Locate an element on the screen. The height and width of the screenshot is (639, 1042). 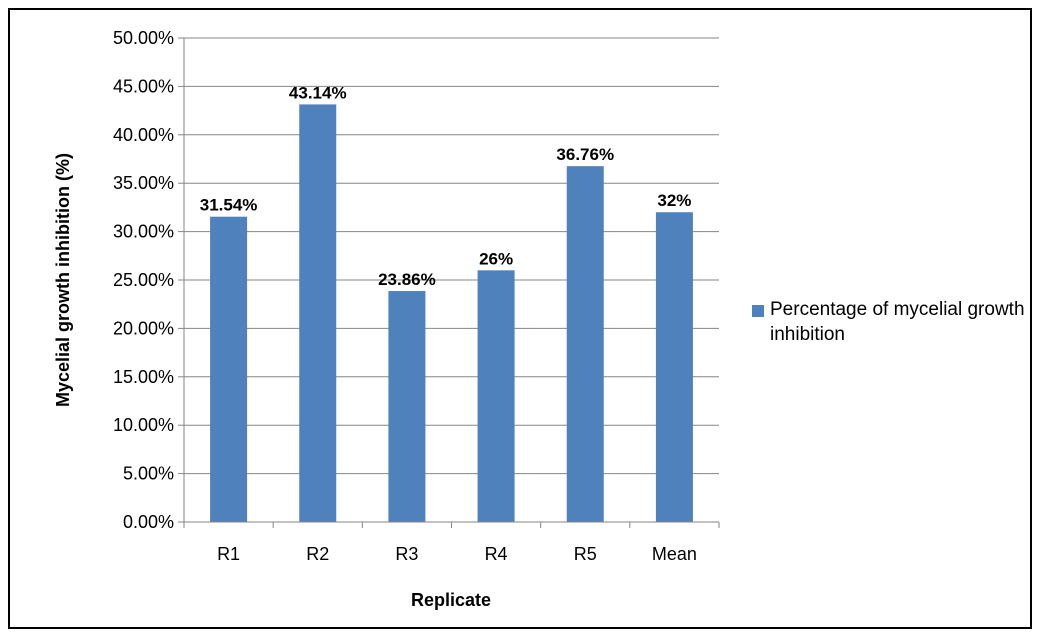
y-tick-label: 25.00% is located at coordinates (143, 280).